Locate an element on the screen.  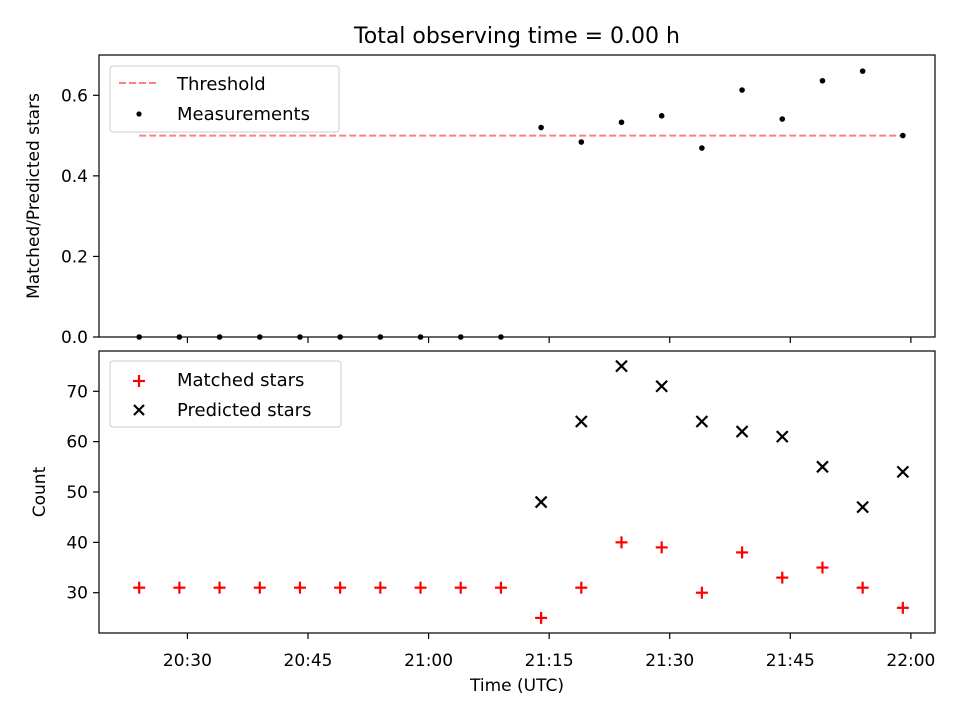
count-y-tick-label: 50 is located at coordinates (77, 493).